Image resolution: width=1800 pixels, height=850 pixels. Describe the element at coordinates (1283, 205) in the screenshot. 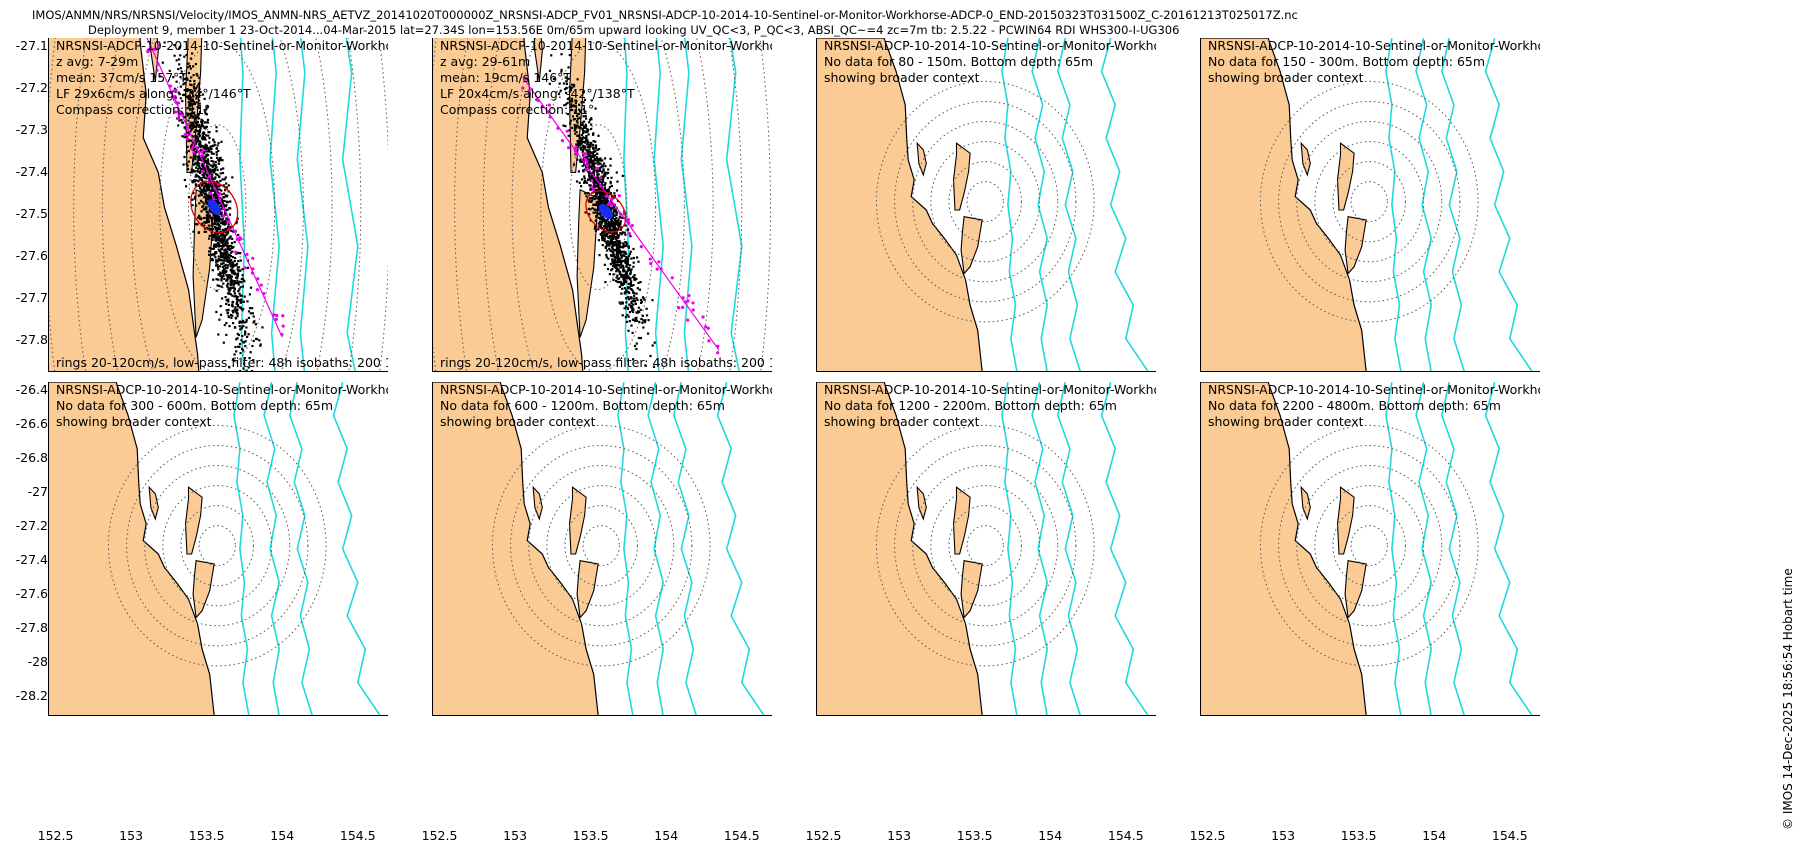

I see `mainland-land` at that location.